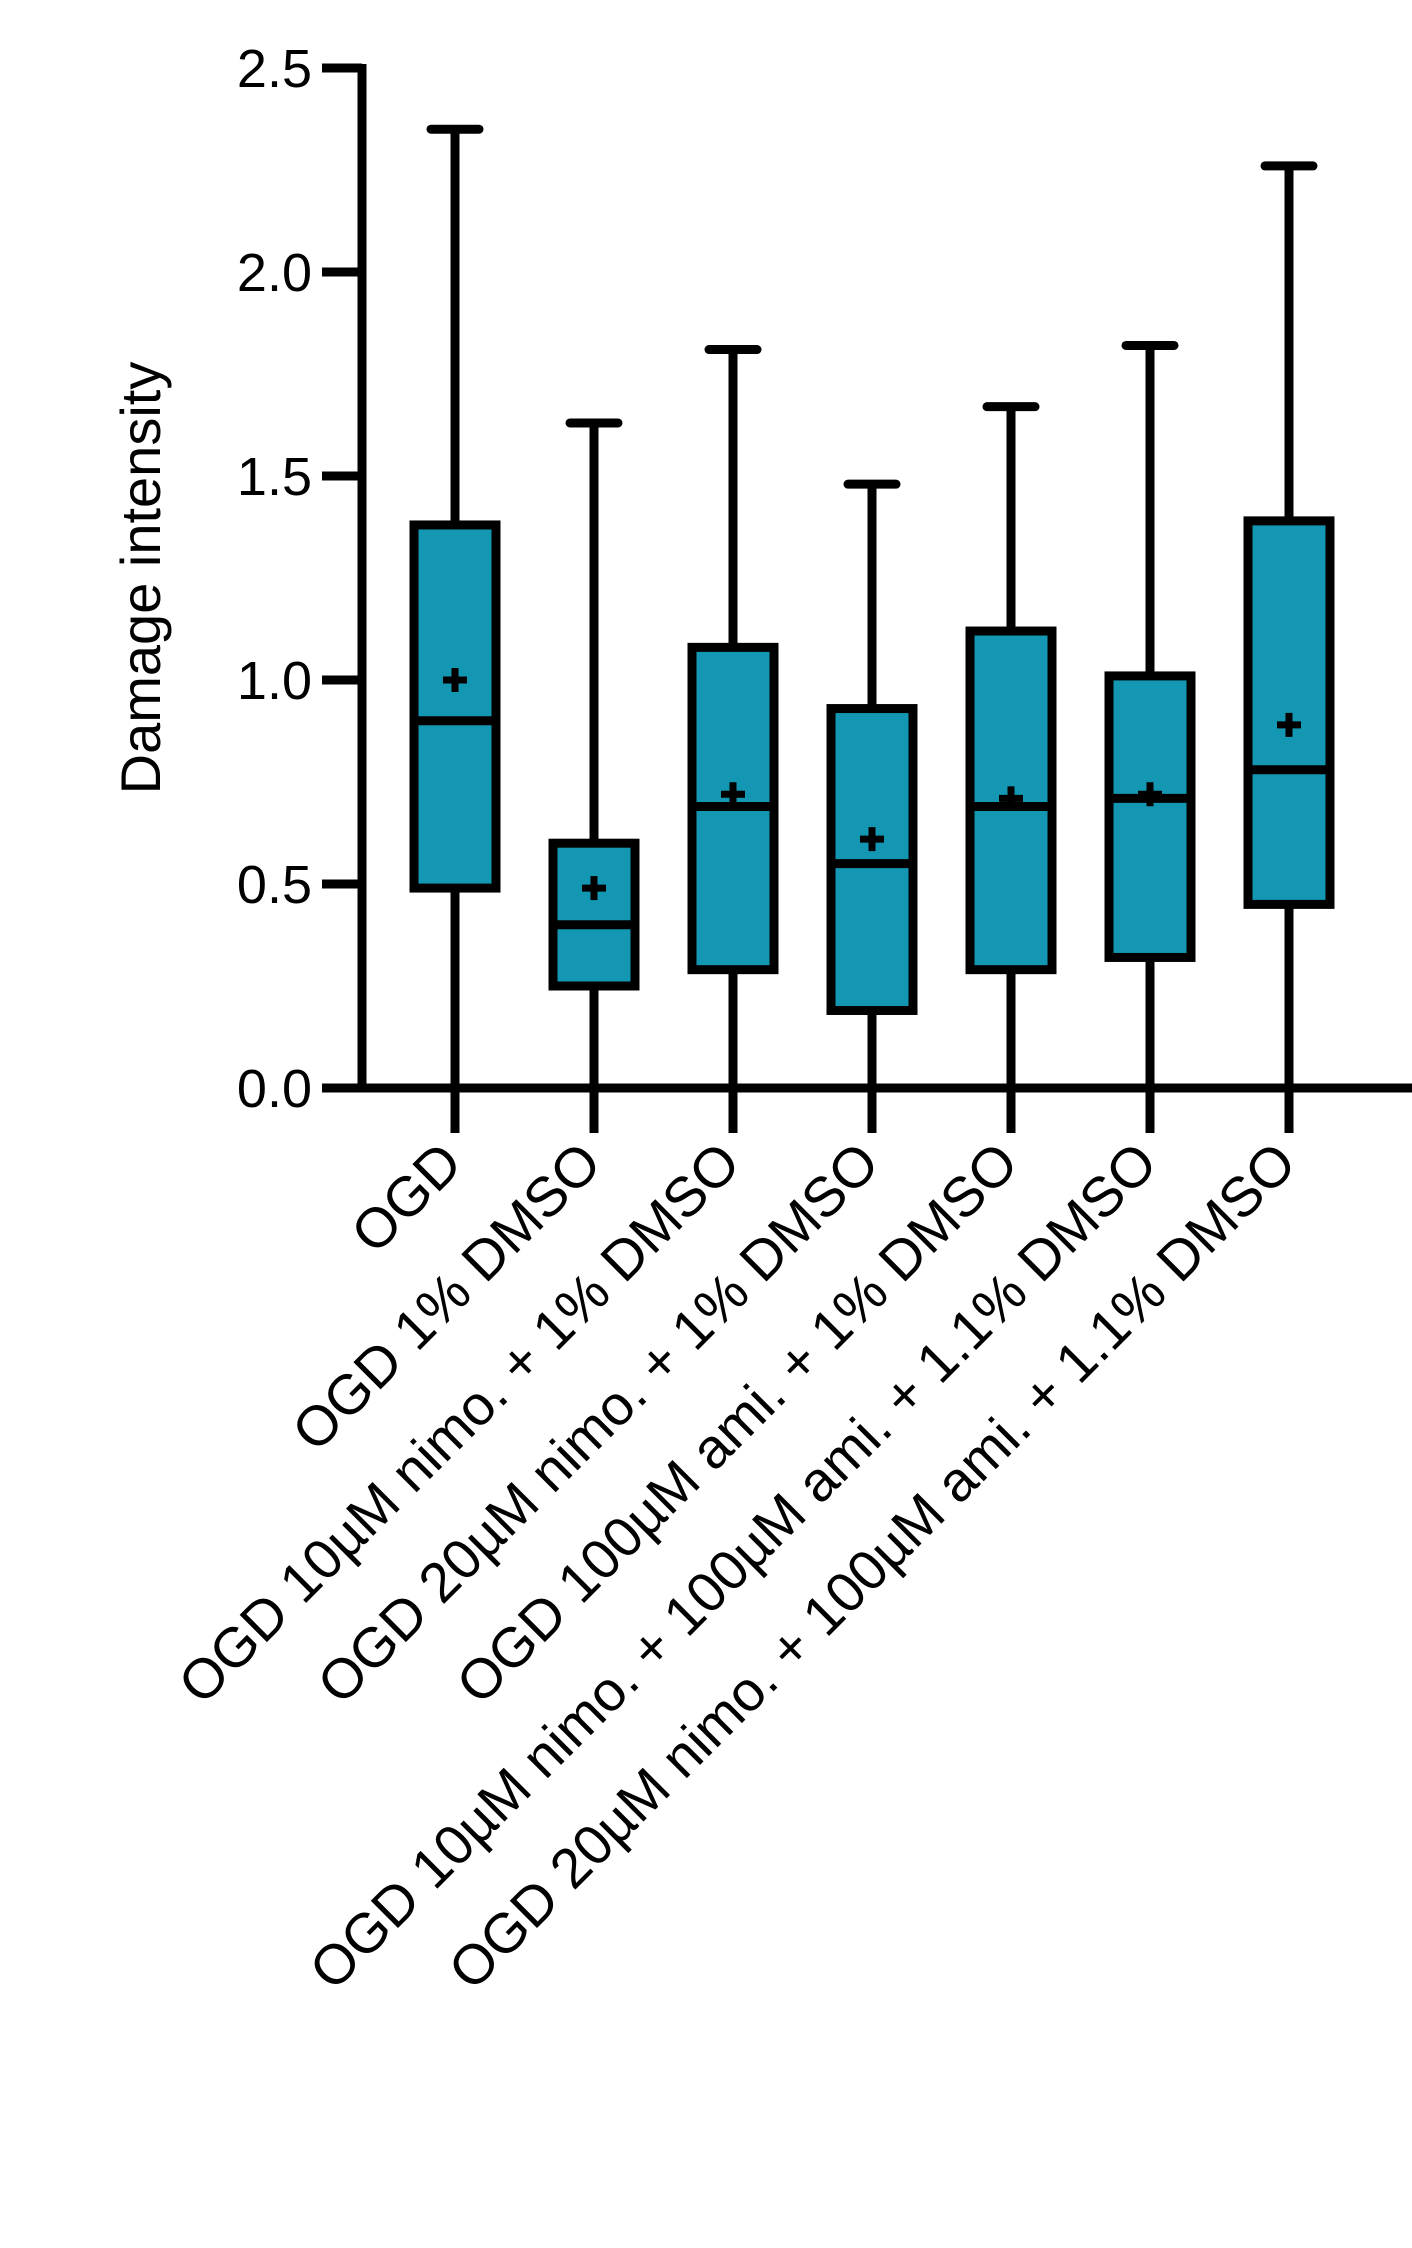  Describe the element at coordinates (274, 681) in the screenshot. I see `y-tick-label: 1.0` at that location.